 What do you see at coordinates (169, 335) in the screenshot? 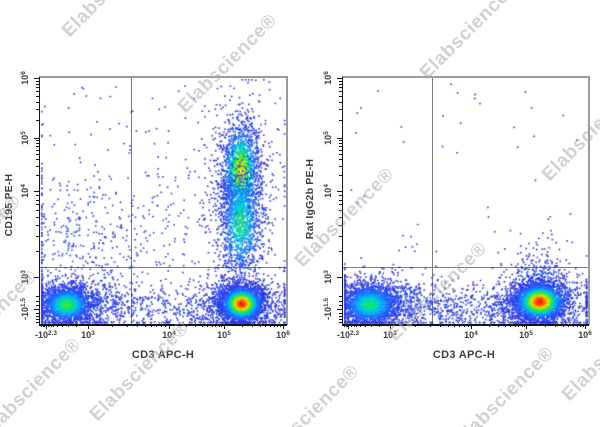
I see `x-tick-label: 104` at bounding box center [169, 335].